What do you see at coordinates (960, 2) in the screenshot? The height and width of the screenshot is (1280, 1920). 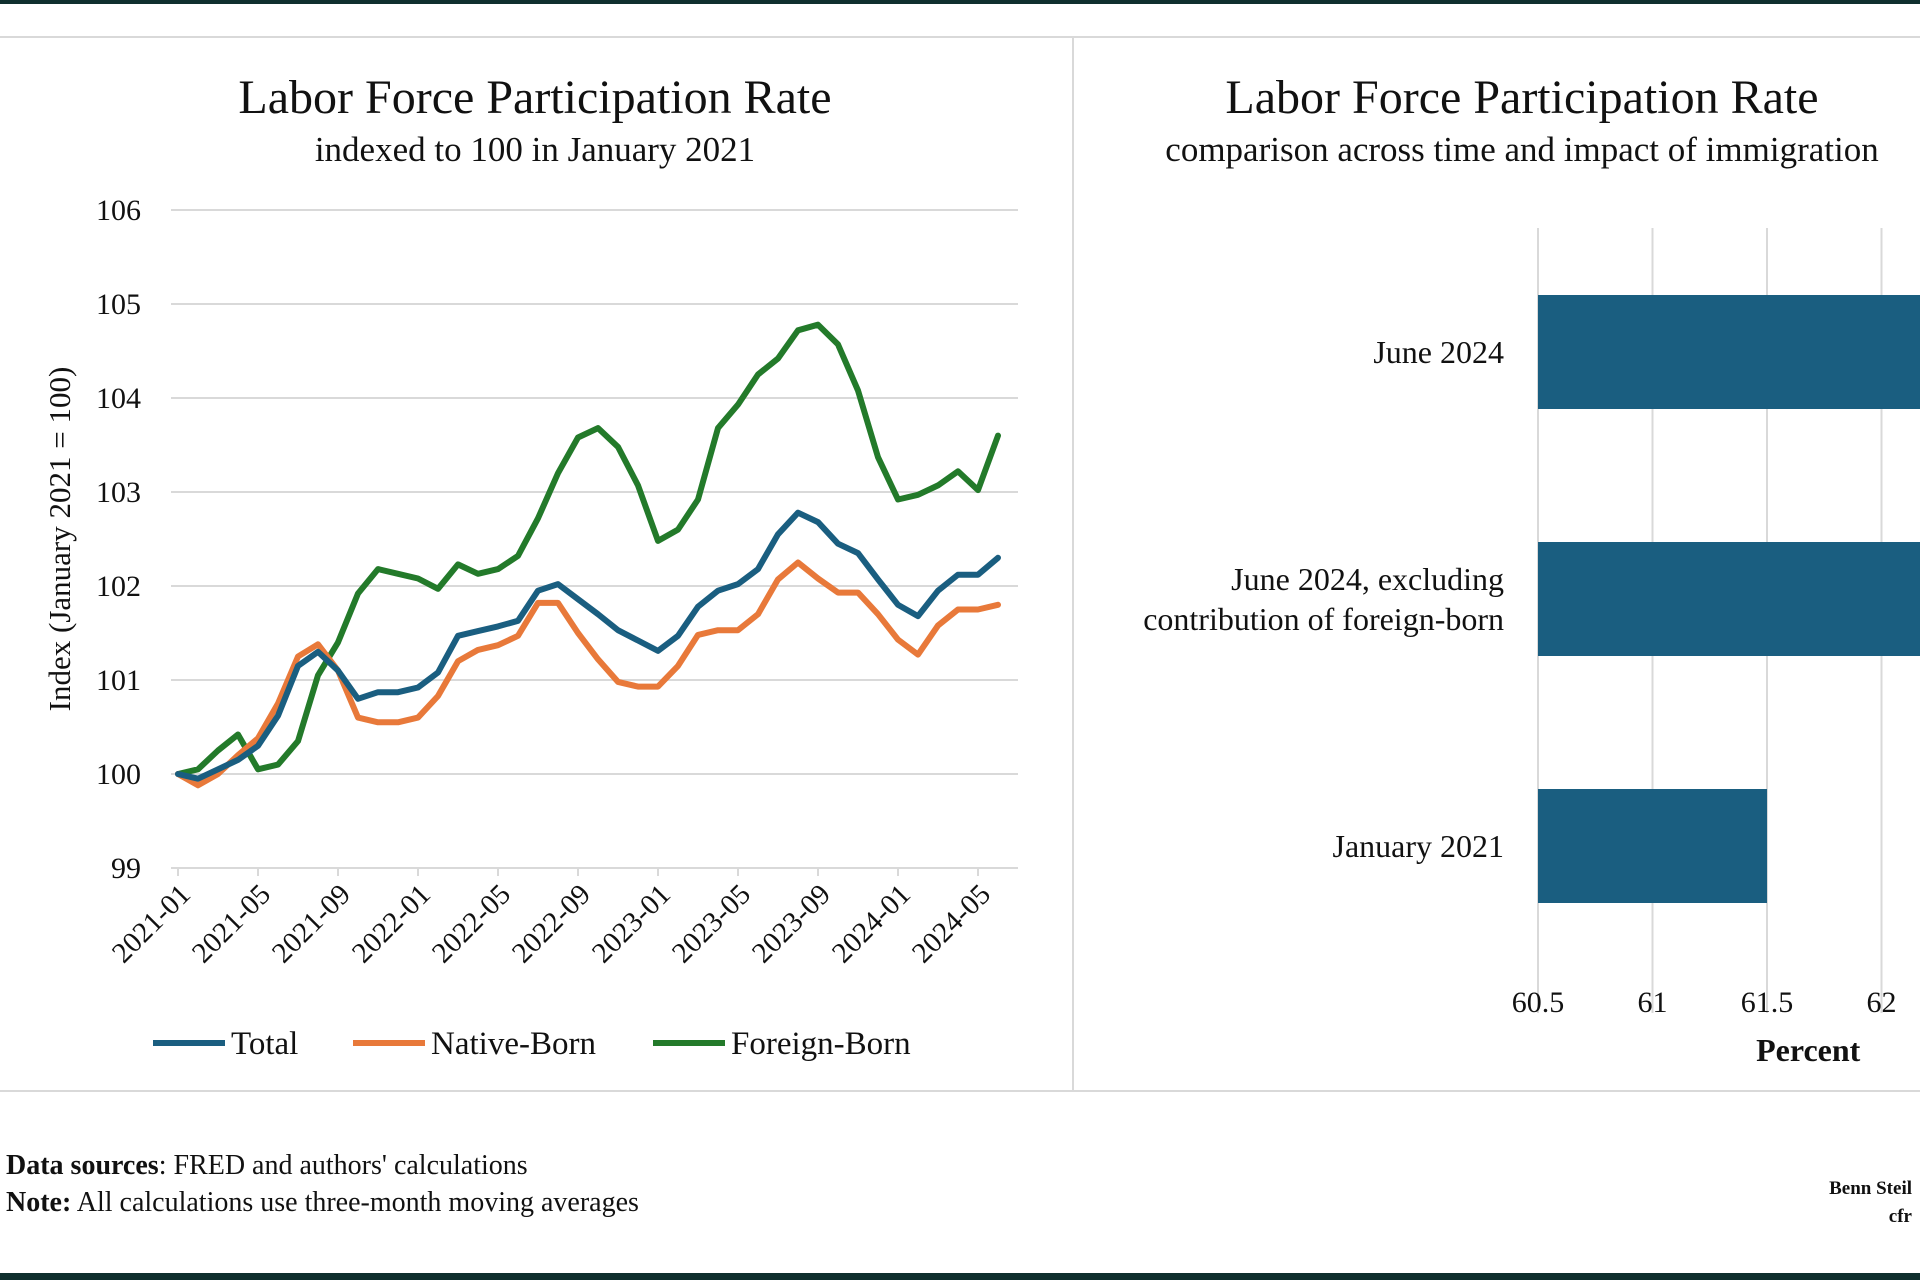 I see `top-frame-bar` at bounding box center [960, 2].